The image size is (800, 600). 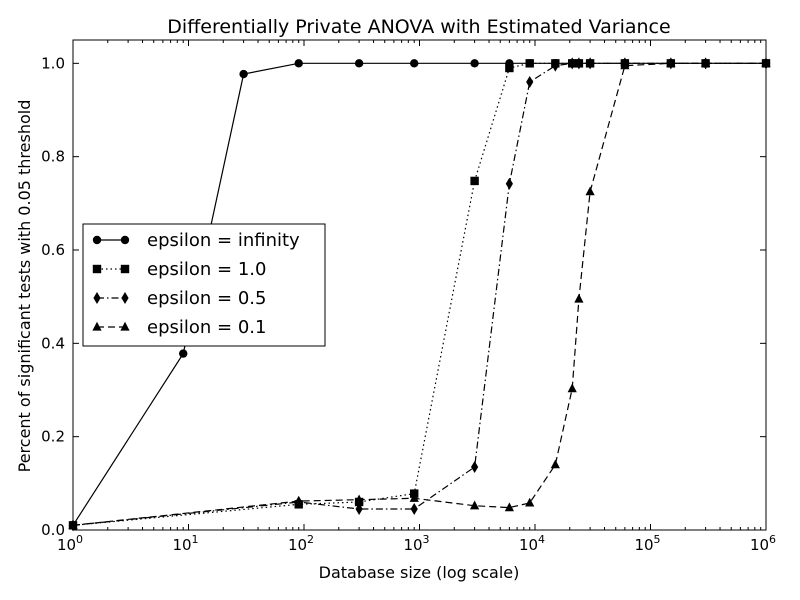 I want to click on legend-label: epsilon = 0.5, so click(x=206, y=298).